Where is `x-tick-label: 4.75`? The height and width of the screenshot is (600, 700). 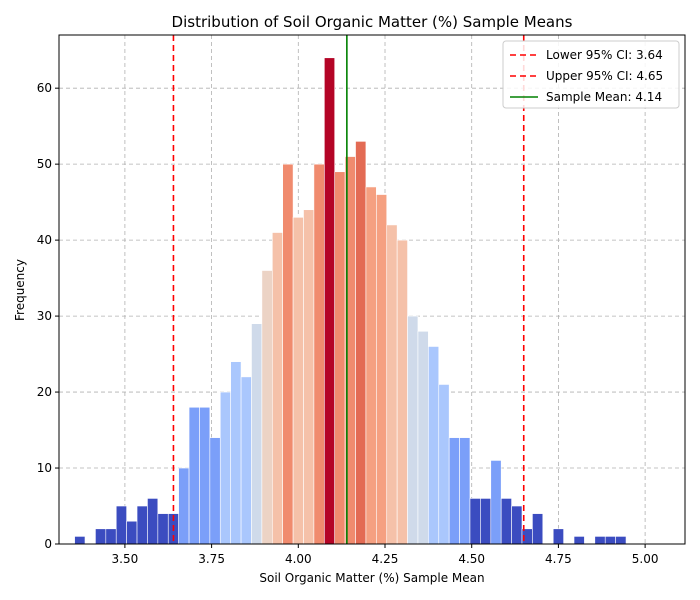 x-tick-label: 4.75 is located at coordinates (558, 559).